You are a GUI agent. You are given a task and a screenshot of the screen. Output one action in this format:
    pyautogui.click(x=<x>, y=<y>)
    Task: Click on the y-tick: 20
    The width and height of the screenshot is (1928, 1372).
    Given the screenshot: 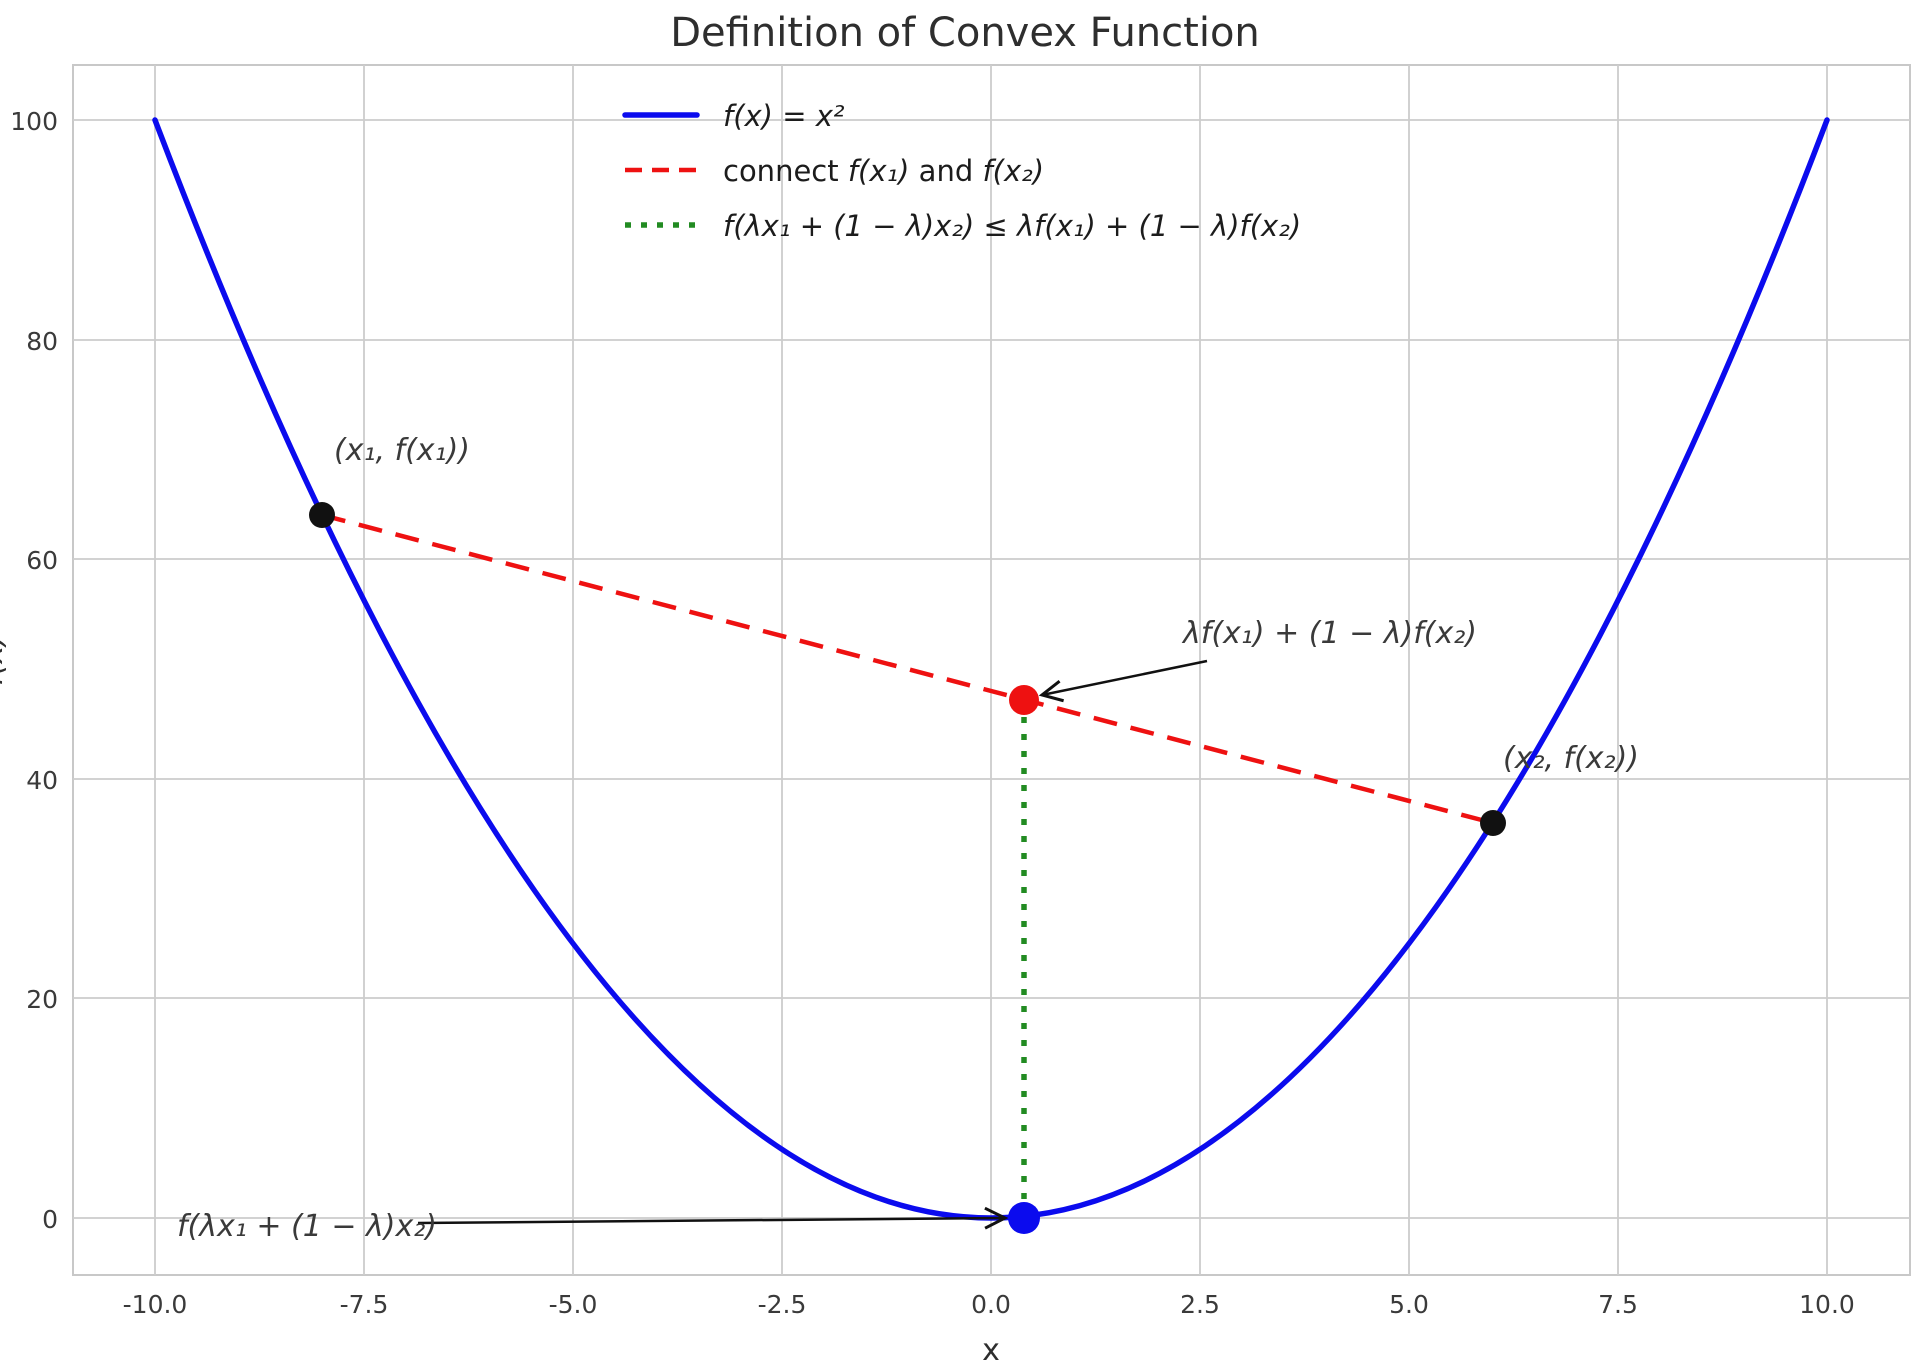 What is the action you would take?
    pyautogui.click(x=42, y=999)
    